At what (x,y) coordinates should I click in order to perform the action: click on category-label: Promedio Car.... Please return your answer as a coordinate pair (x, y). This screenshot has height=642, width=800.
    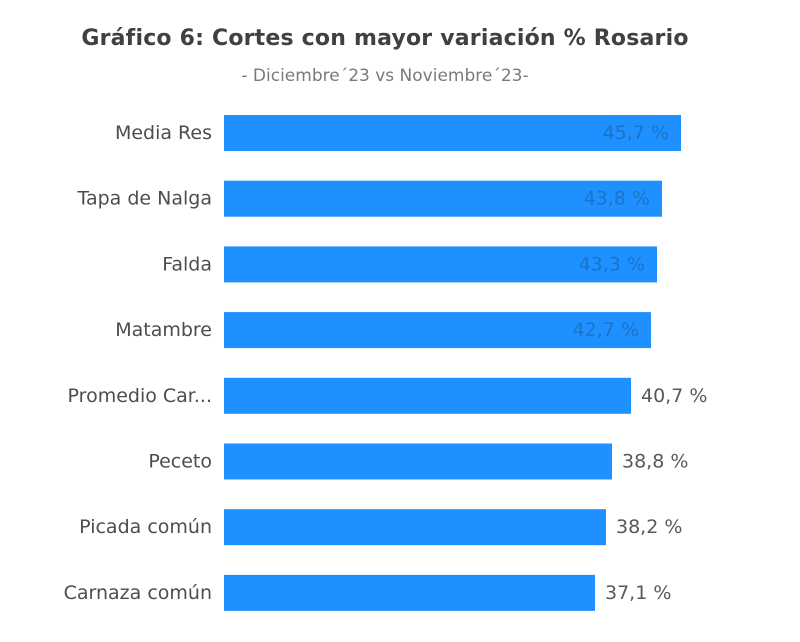
    Looking at the image, I should click on (140, 396).